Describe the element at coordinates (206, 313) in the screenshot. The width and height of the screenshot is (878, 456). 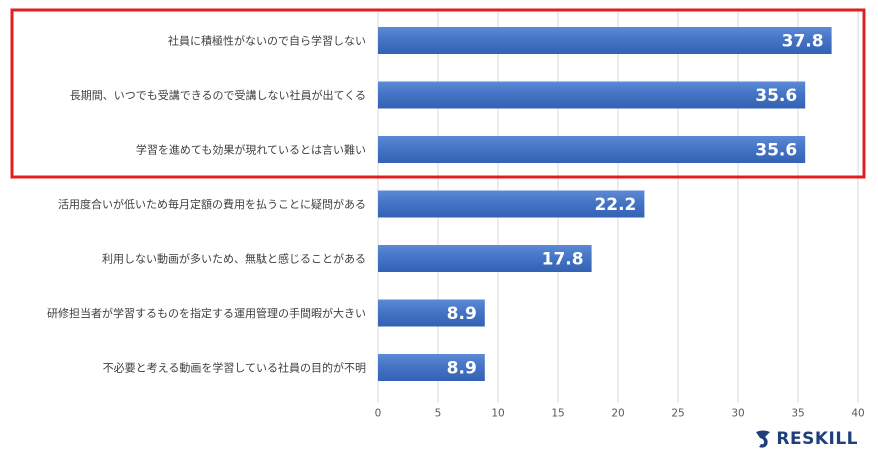
I see `category-label: 研修担当者が学習するものを指定する運用管理の手間暇が大きい` at that location.